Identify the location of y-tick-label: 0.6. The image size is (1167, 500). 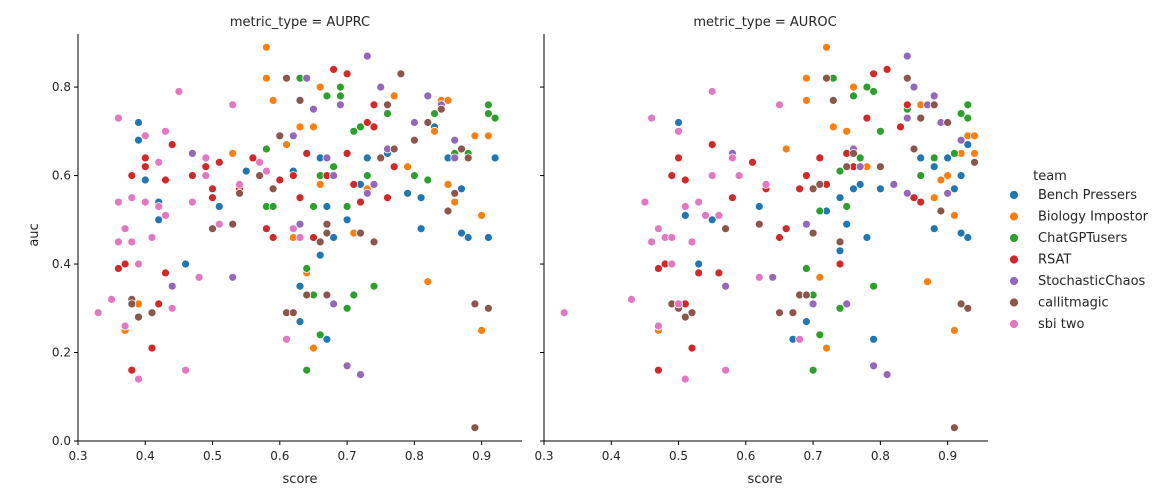
(61, 176).